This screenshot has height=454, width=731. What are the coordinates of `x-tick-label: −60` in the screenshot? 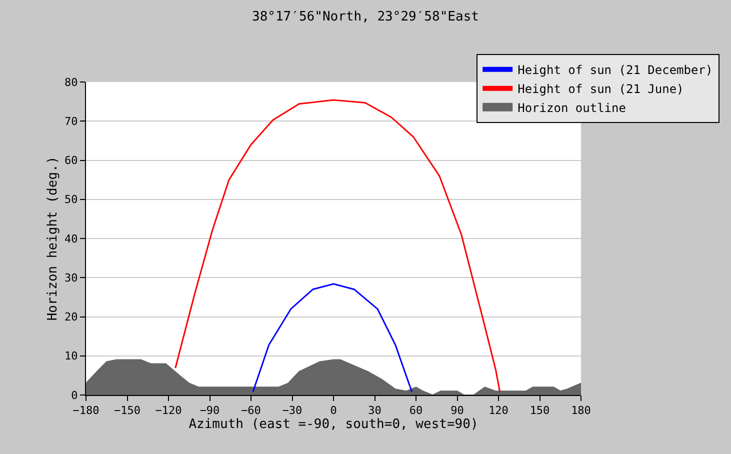 It's located at (251, 411).